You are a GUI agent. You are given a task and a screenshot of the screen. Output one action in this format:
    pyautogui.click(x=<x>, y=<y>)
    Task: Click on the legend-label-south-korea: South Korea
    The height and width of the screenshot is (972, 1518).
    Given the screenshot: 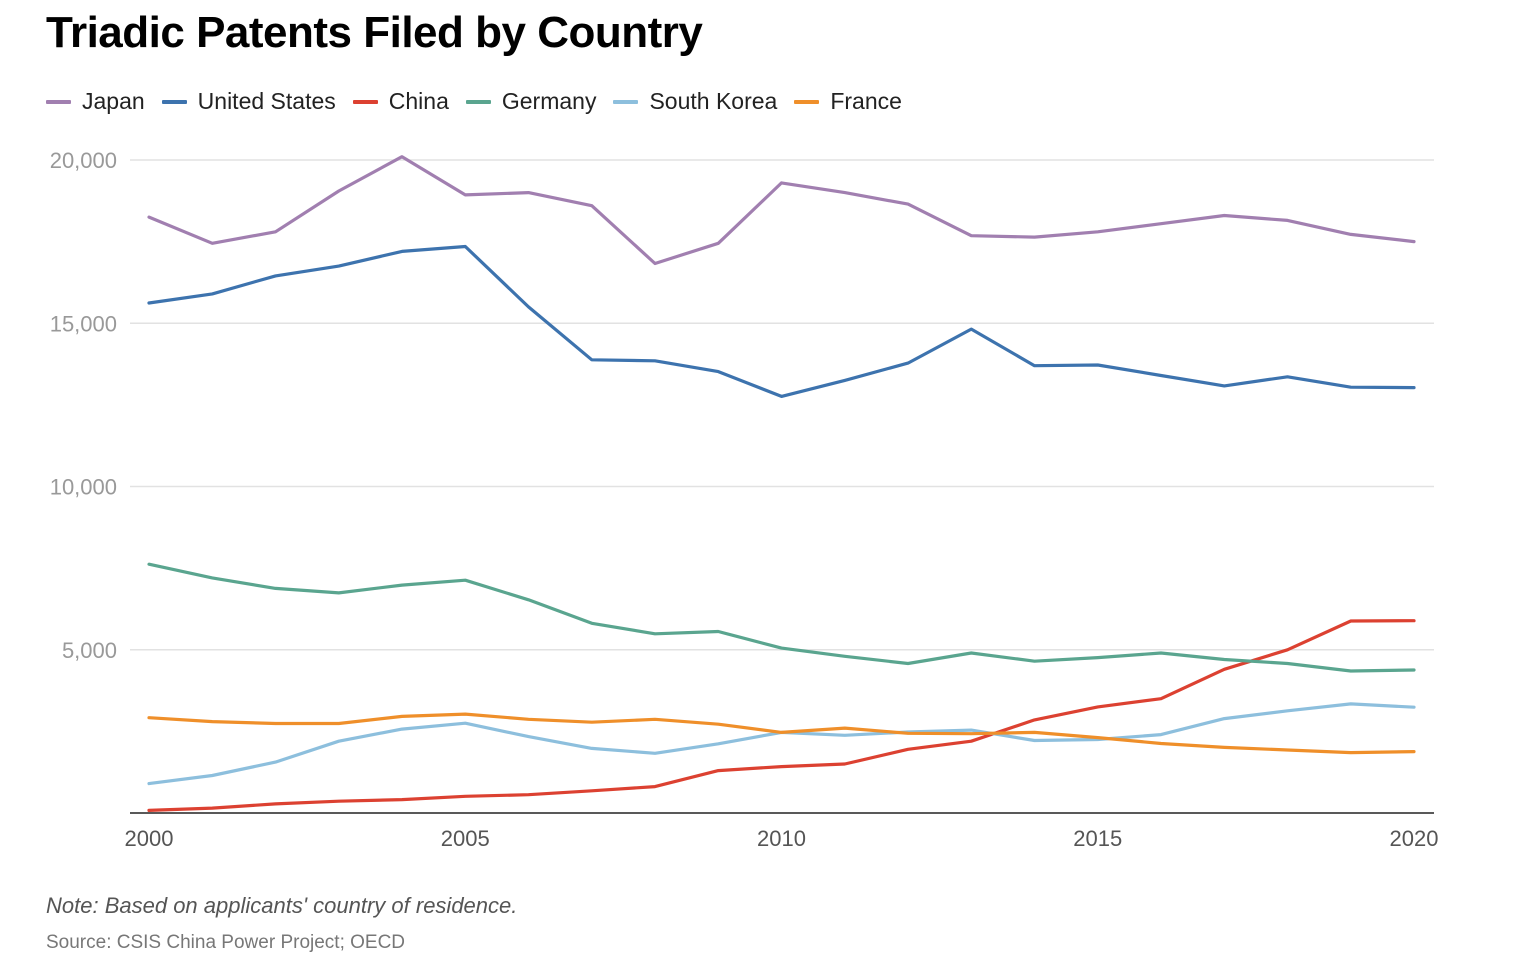 What is the action you would take?
    pyautogui.click(x=713, y=101)
    